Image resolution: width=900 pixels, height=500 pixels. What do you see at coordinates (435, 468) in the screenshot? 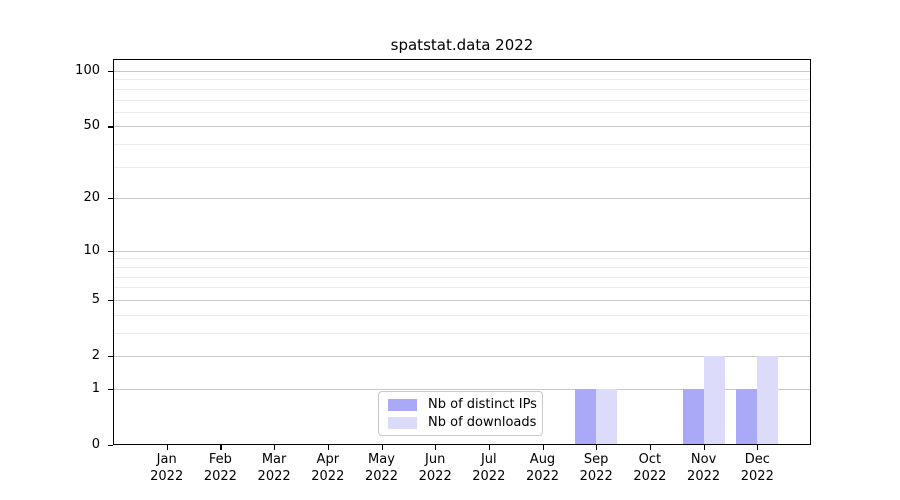
I see `x-tick-label: Jun 2022` at bounding box center [435, 468].